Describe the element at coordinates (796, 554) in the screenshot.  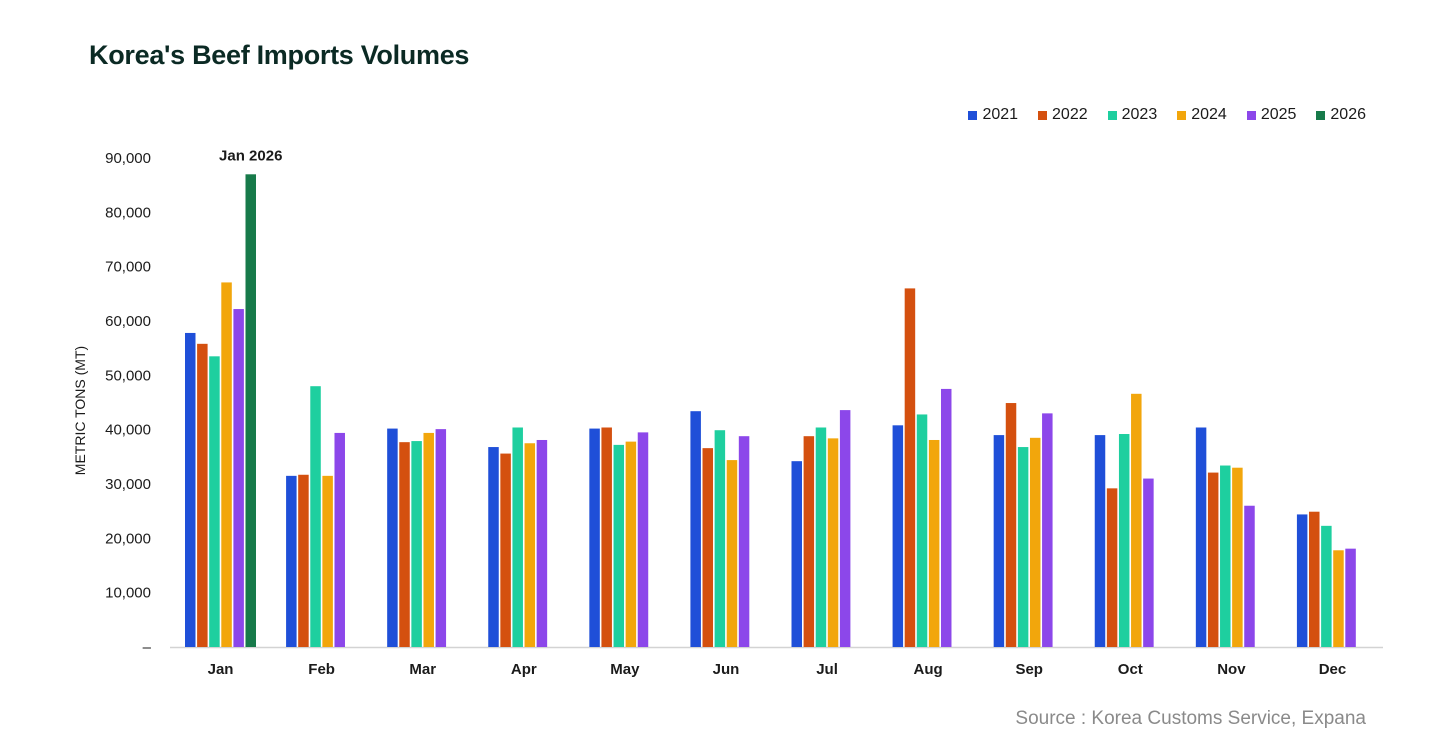
I see `bar-jul-2021` at that location.